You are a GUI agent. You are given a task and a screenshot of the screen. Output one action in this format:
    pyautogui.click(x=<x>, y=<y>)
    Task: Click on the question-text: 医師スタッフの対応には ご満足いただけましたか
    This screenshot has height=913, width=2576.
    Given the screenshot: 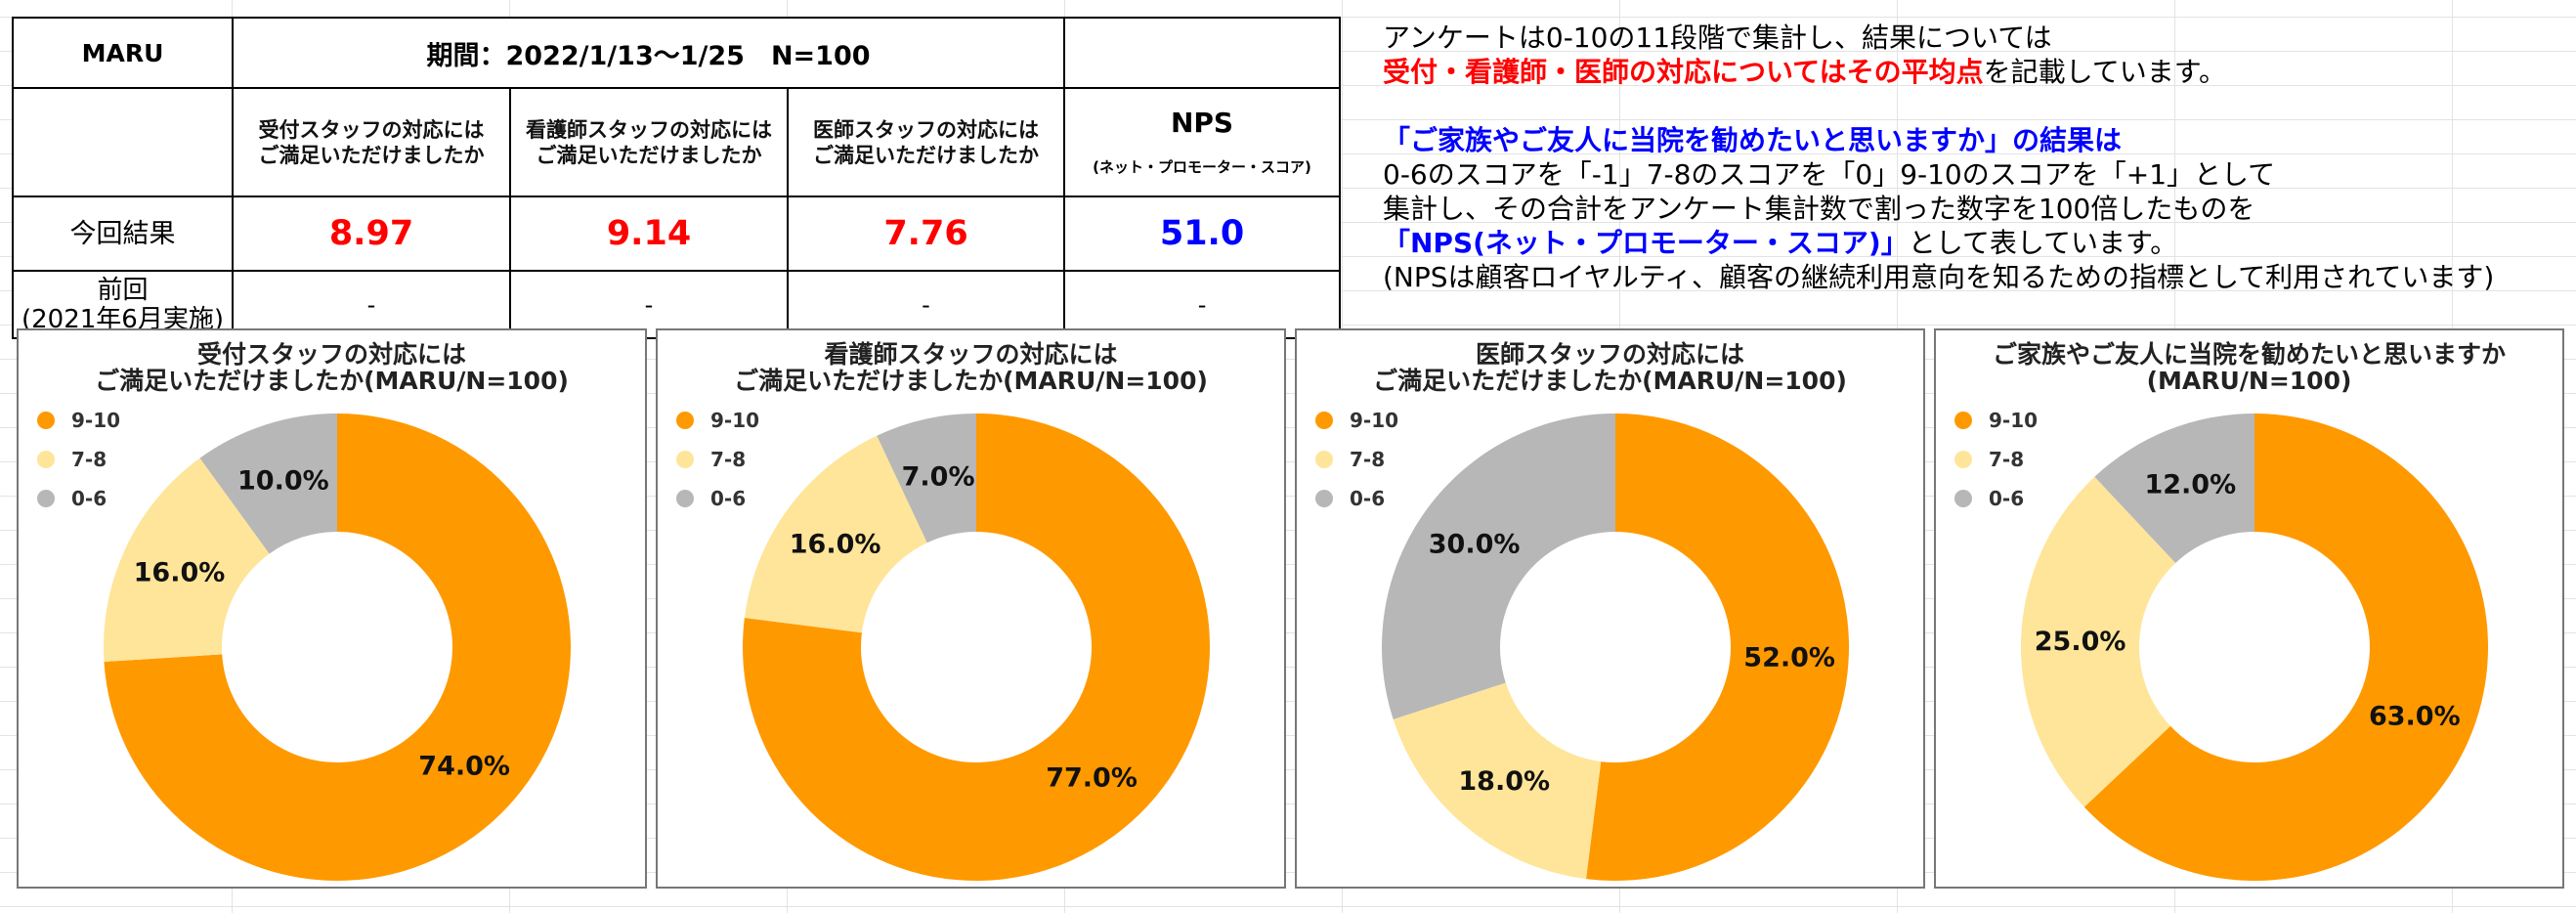 What is the action you would take?
    pyautogui.click(x=926, y=142)
    